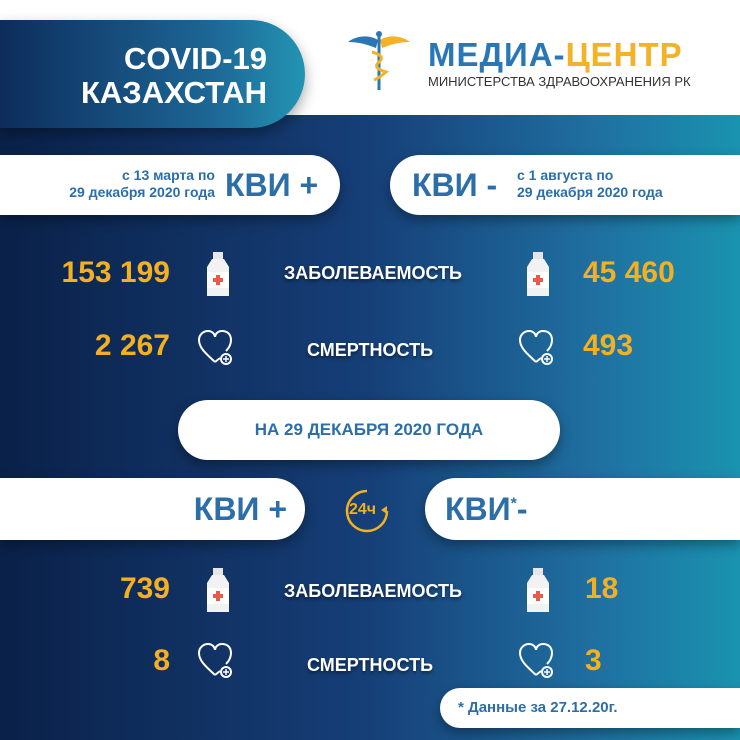  Describe the element at coordinates (174, 92) in the screenshot. I see `title-line2: КАЗАХСТАН` at that location.